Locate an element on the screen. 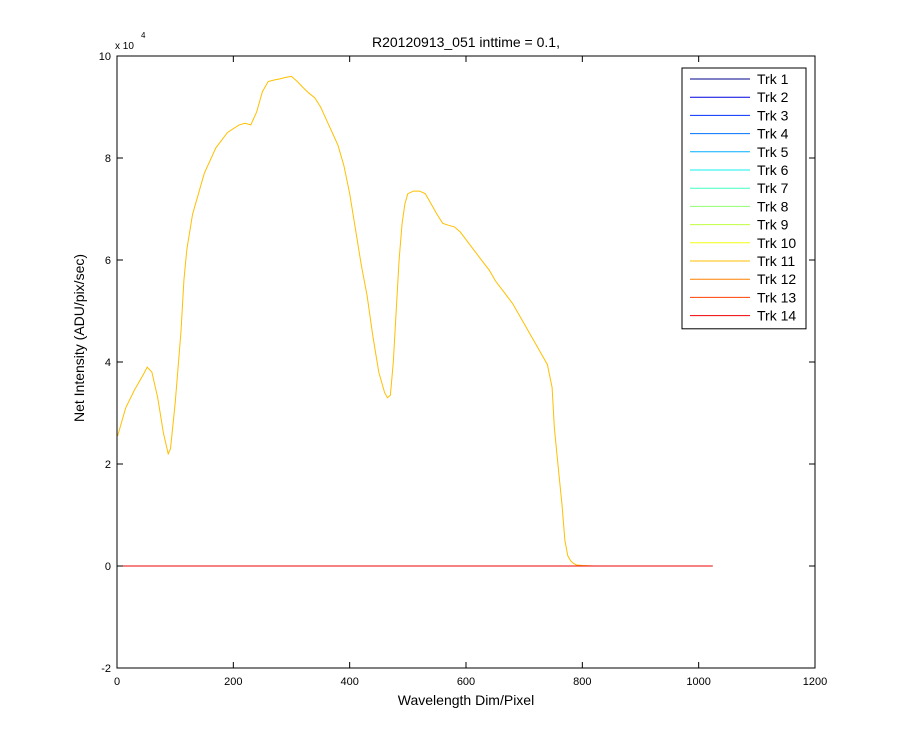 The width and height of the screenshot is (900, 755). y-tick-label: 2 is located at coordinates (108, 465).